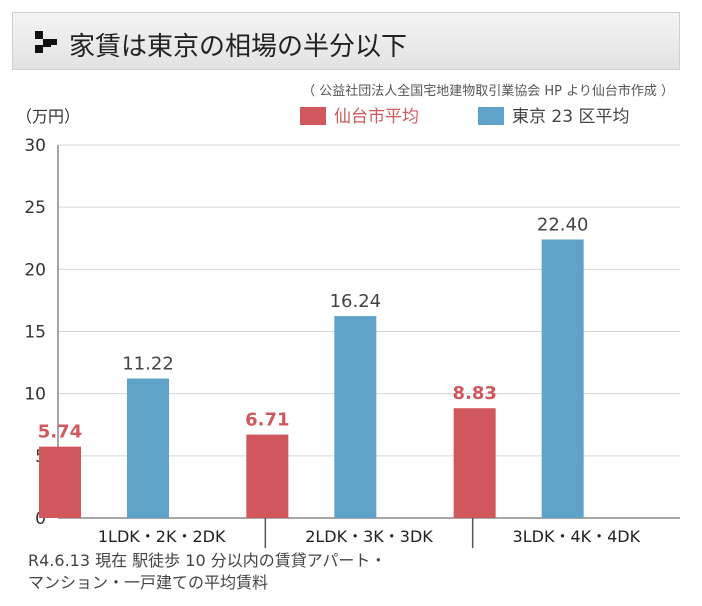 The width and height of the screenshot is (702, 606). I want to click on legend-swatch-tokyo, so click(491, 116).